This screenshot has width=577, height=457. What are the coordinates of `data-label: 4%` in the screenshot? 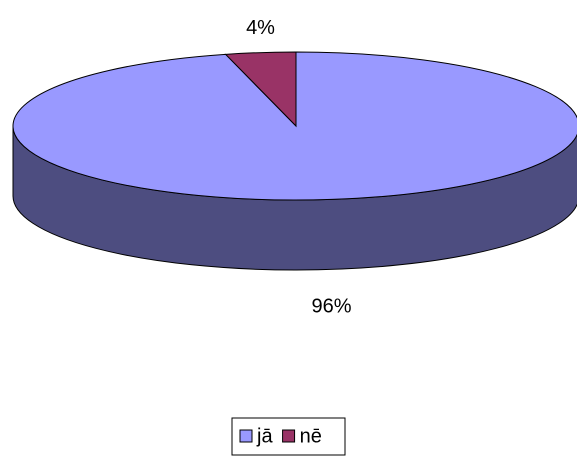 It's located at (260, 28).